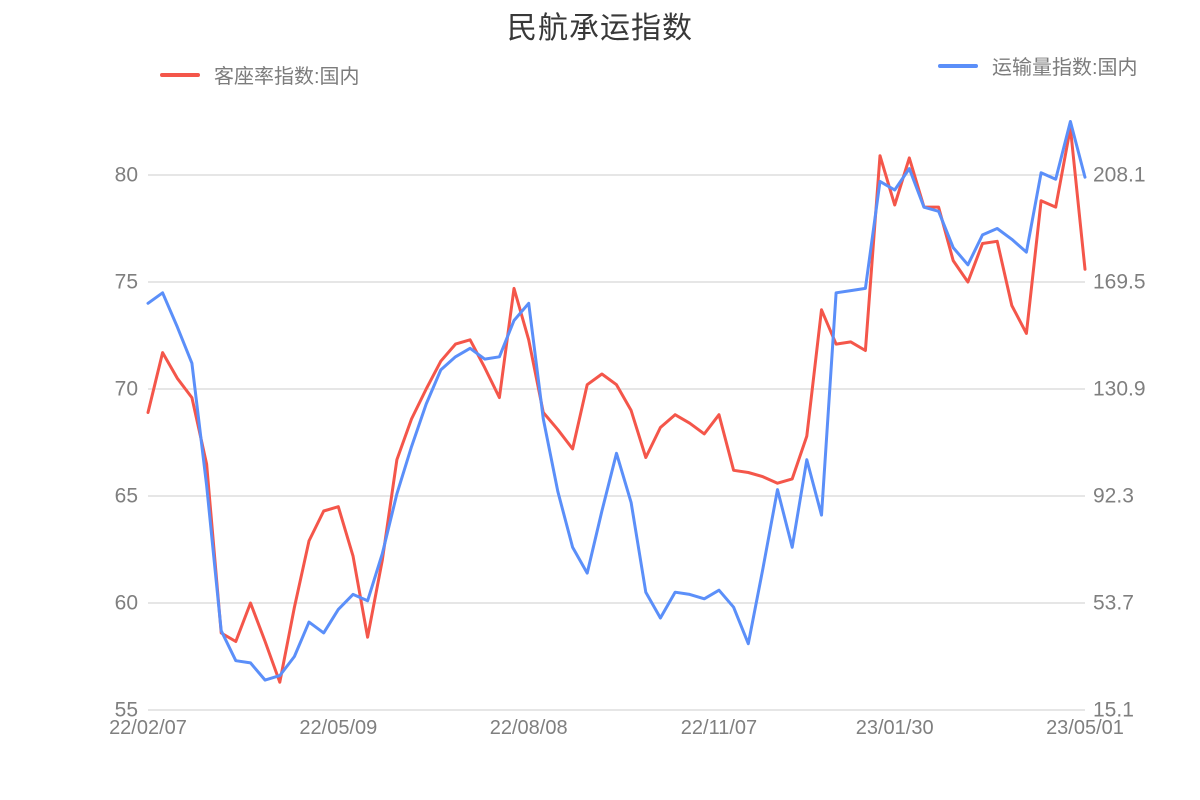  I want to click on legend-item-transport-volume: 运输量指数:国内, so click(1038, 65).